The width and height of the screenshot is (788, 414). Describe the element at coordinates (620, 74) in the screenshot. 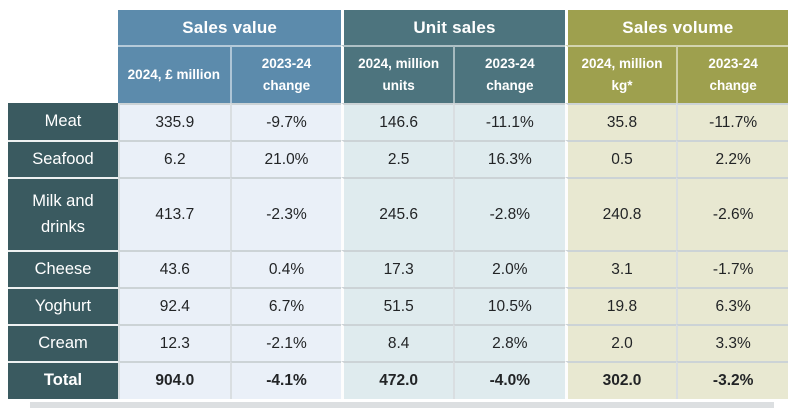

I see `subheader-sales-volume-2024: 2024, million kg*` at that location.